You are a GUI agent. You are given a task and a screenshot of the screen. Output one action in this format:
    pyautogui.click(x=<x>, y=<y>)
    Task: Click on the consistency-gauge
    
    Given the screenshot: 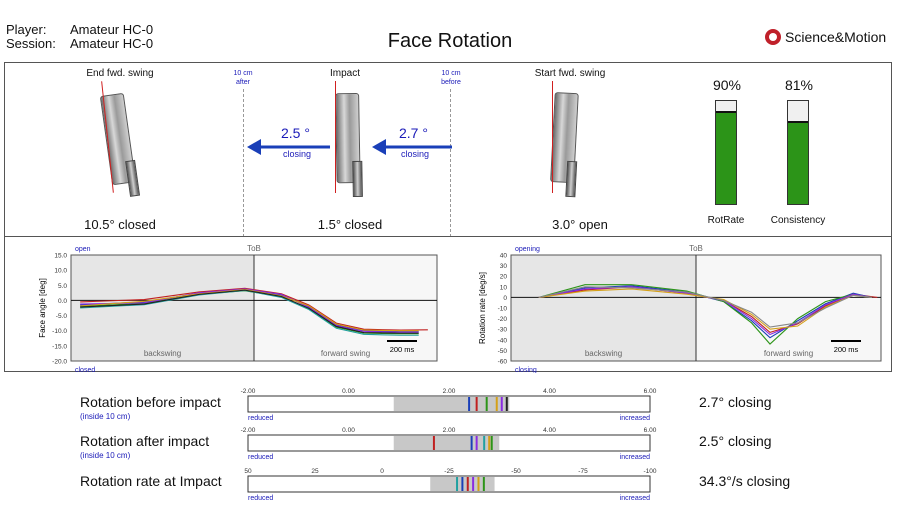 What is the action you would take?
    pyautogui.click(x=798, y=152)
    